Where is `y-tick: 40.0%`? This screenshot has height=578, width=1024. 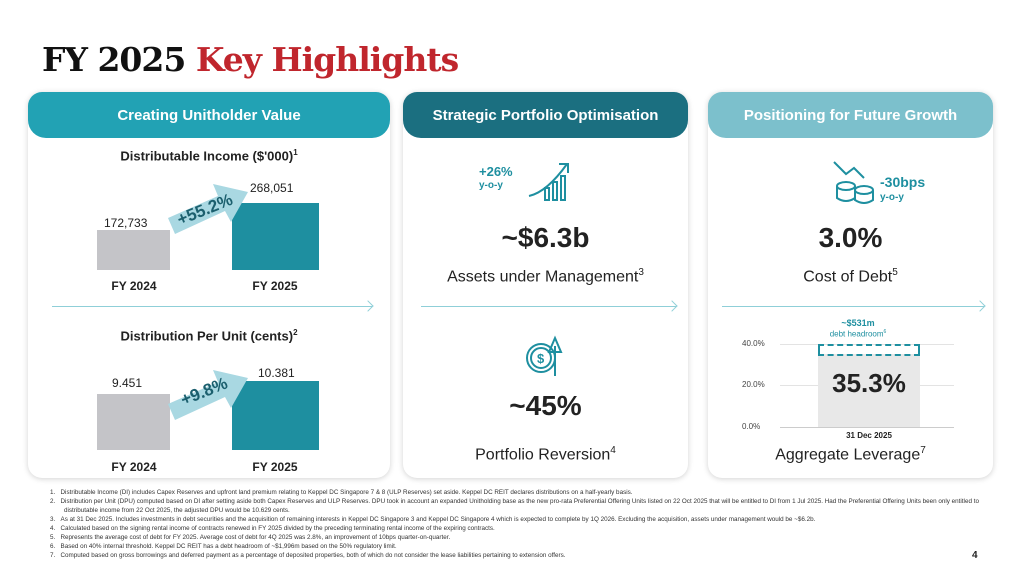 y-tick: 40.0% is located at coordinates (753, 343).